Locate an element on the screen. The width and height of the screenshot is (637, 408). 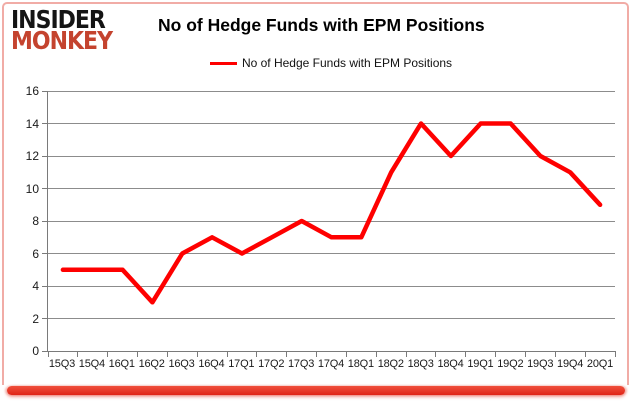
x-axis-label: 16Q1 is located at coordinates (121, 364).